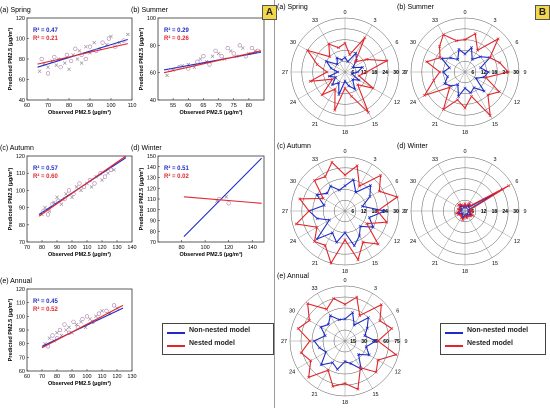  What do you see at coordinates (46, 168) in the screenshot?
I see `sc-autumn-r2-nonnested: R² = 0.57` at bounding box center [46, 168].